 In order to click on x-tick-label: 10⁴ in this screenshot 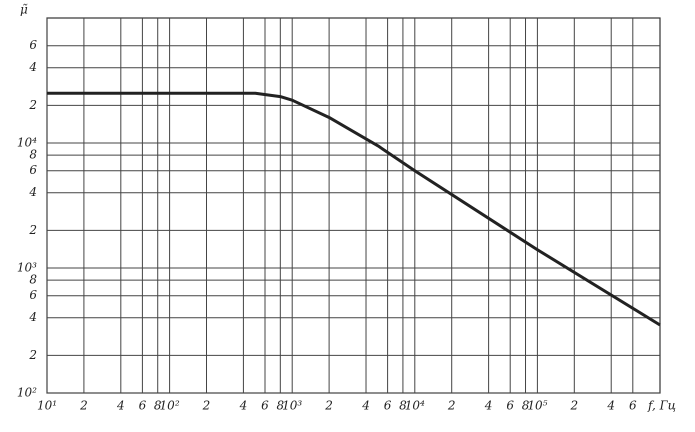, I will do `click(415, 406)`.